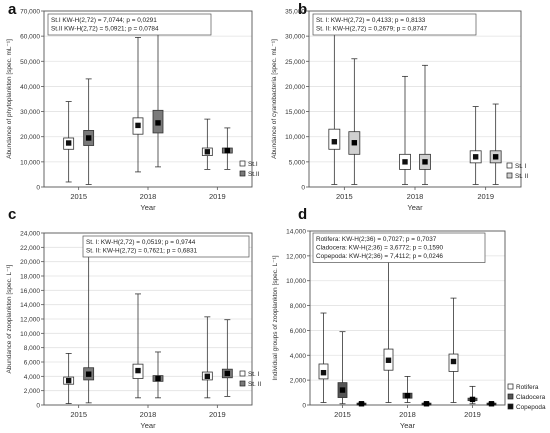 Image resolution: width=550 pixels, height=433 pixels. Describe the element at coordinates (12, 9) in the screenshot. I see `panel-letter: a` at that location.